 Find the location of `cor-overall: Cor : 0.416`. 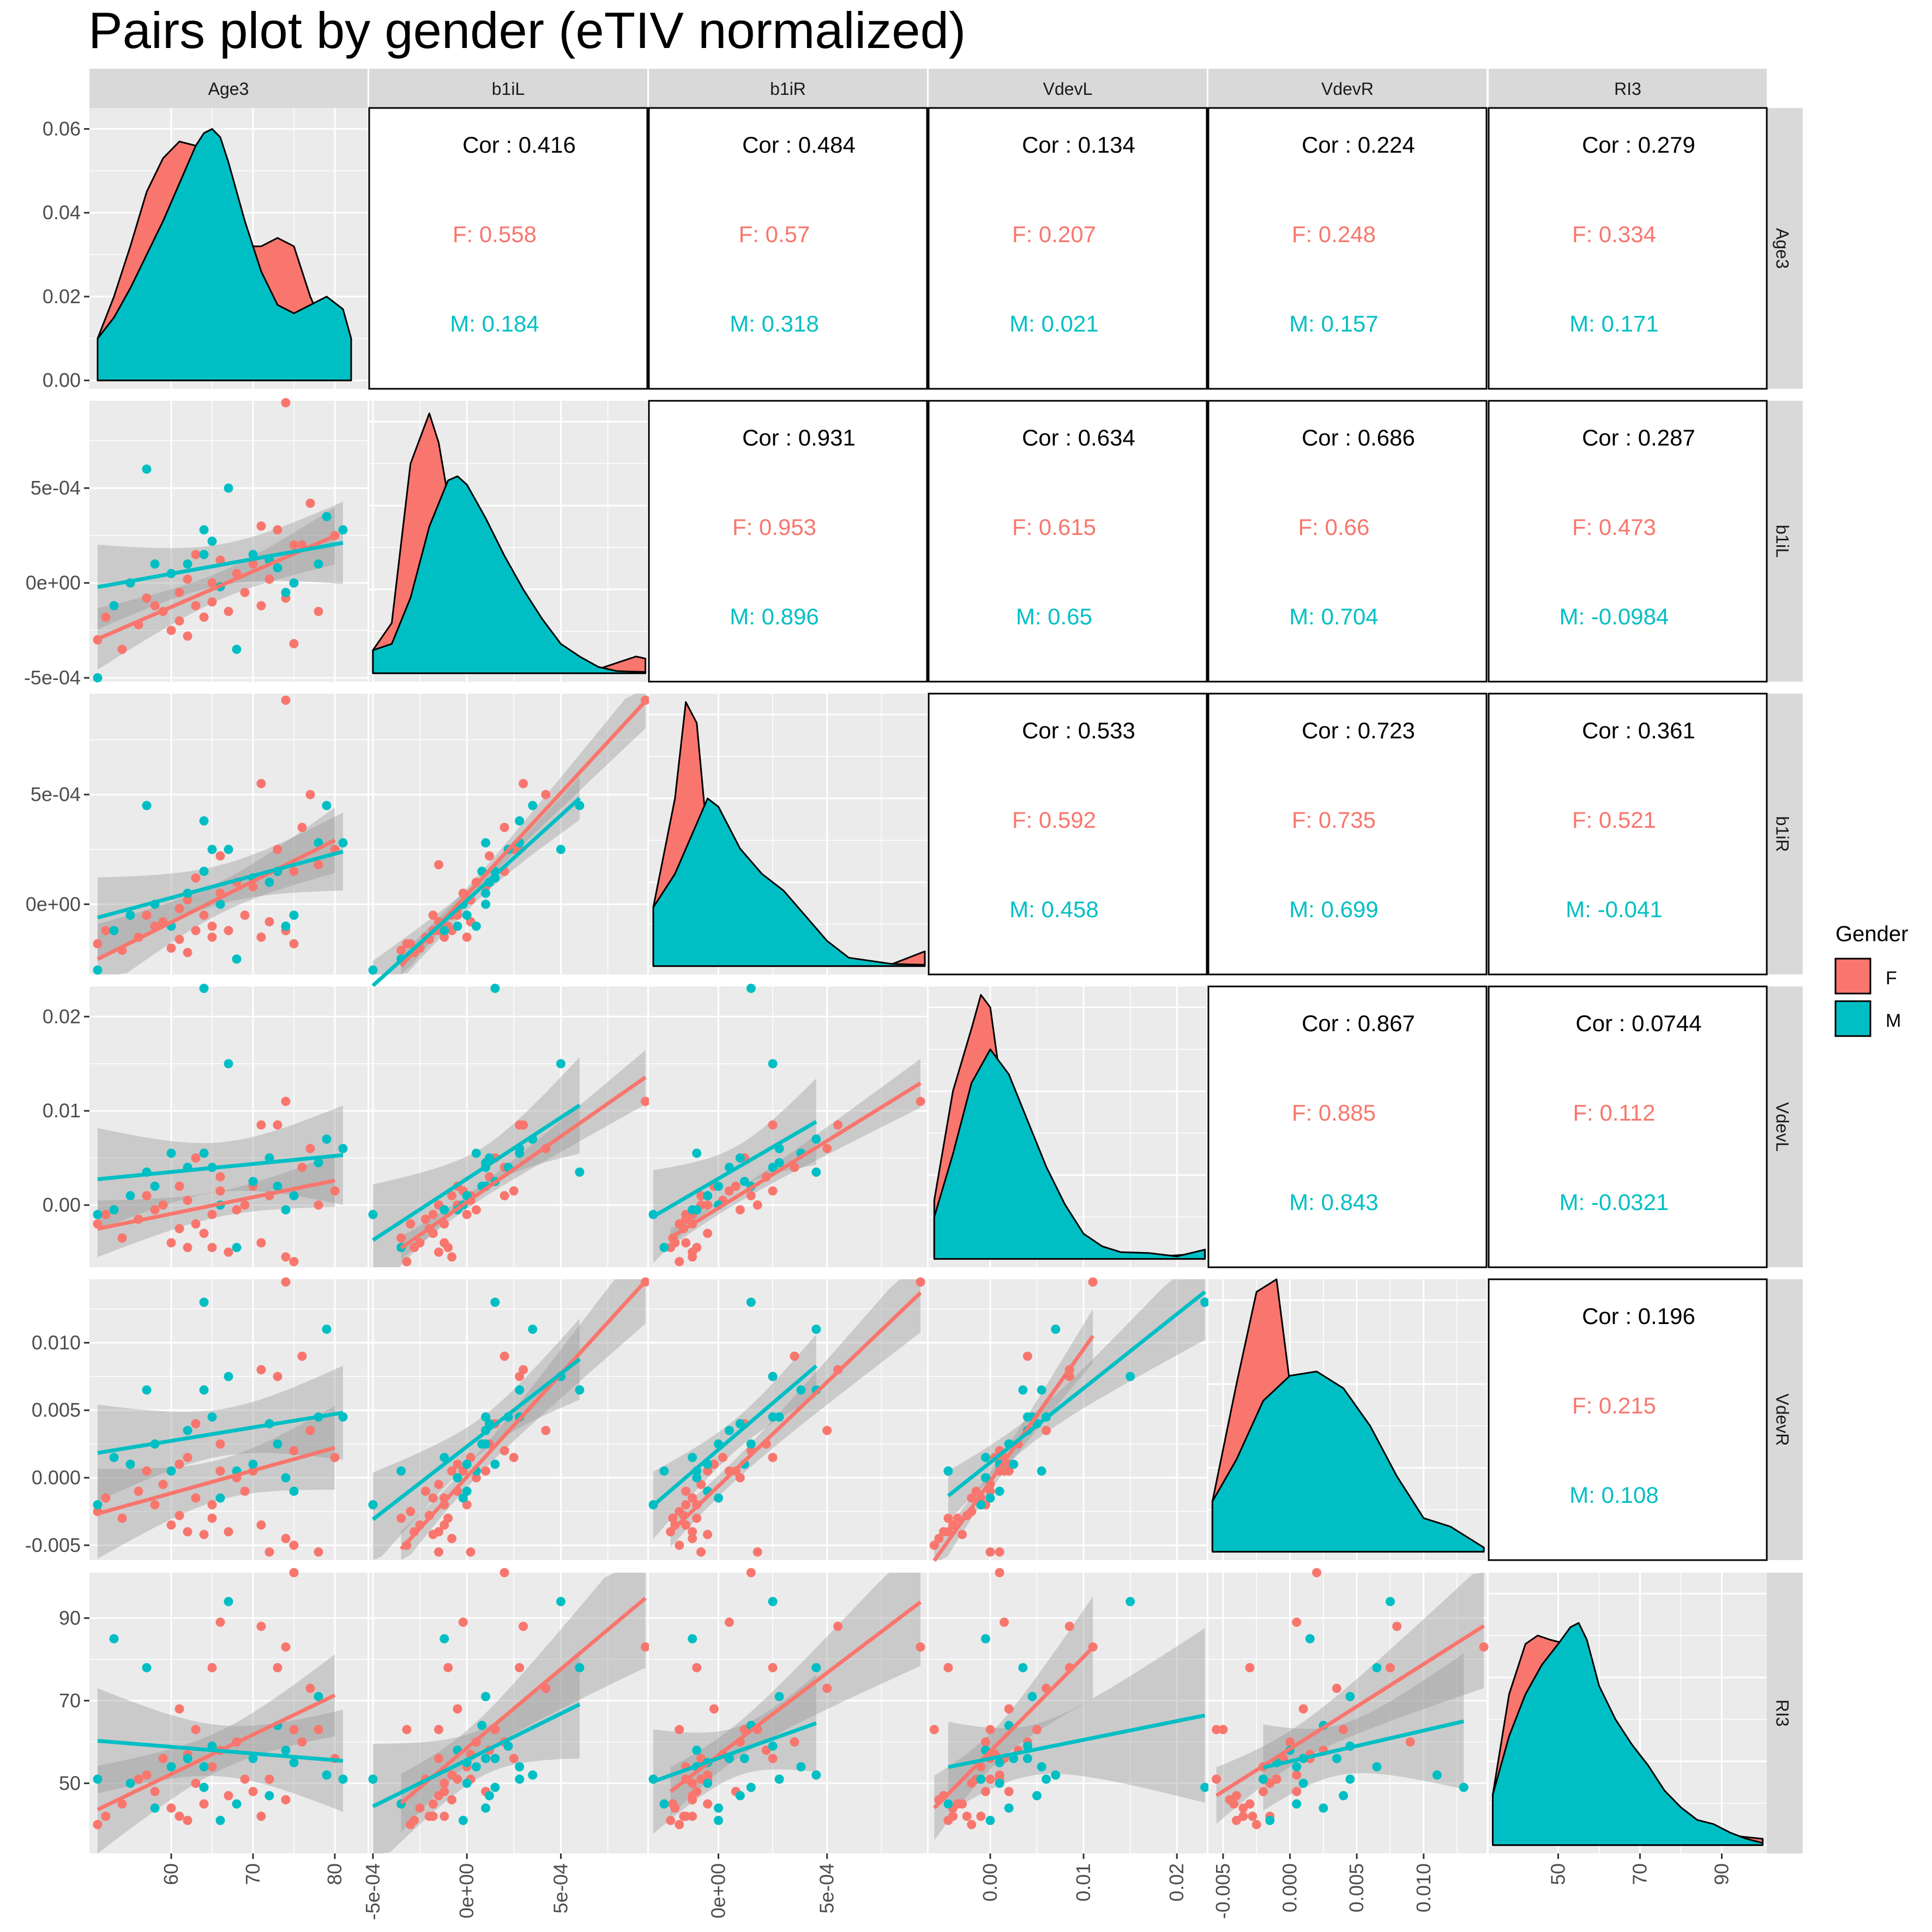

cor-overall: Cor : 0.416 is located at coordinates (519, 145).